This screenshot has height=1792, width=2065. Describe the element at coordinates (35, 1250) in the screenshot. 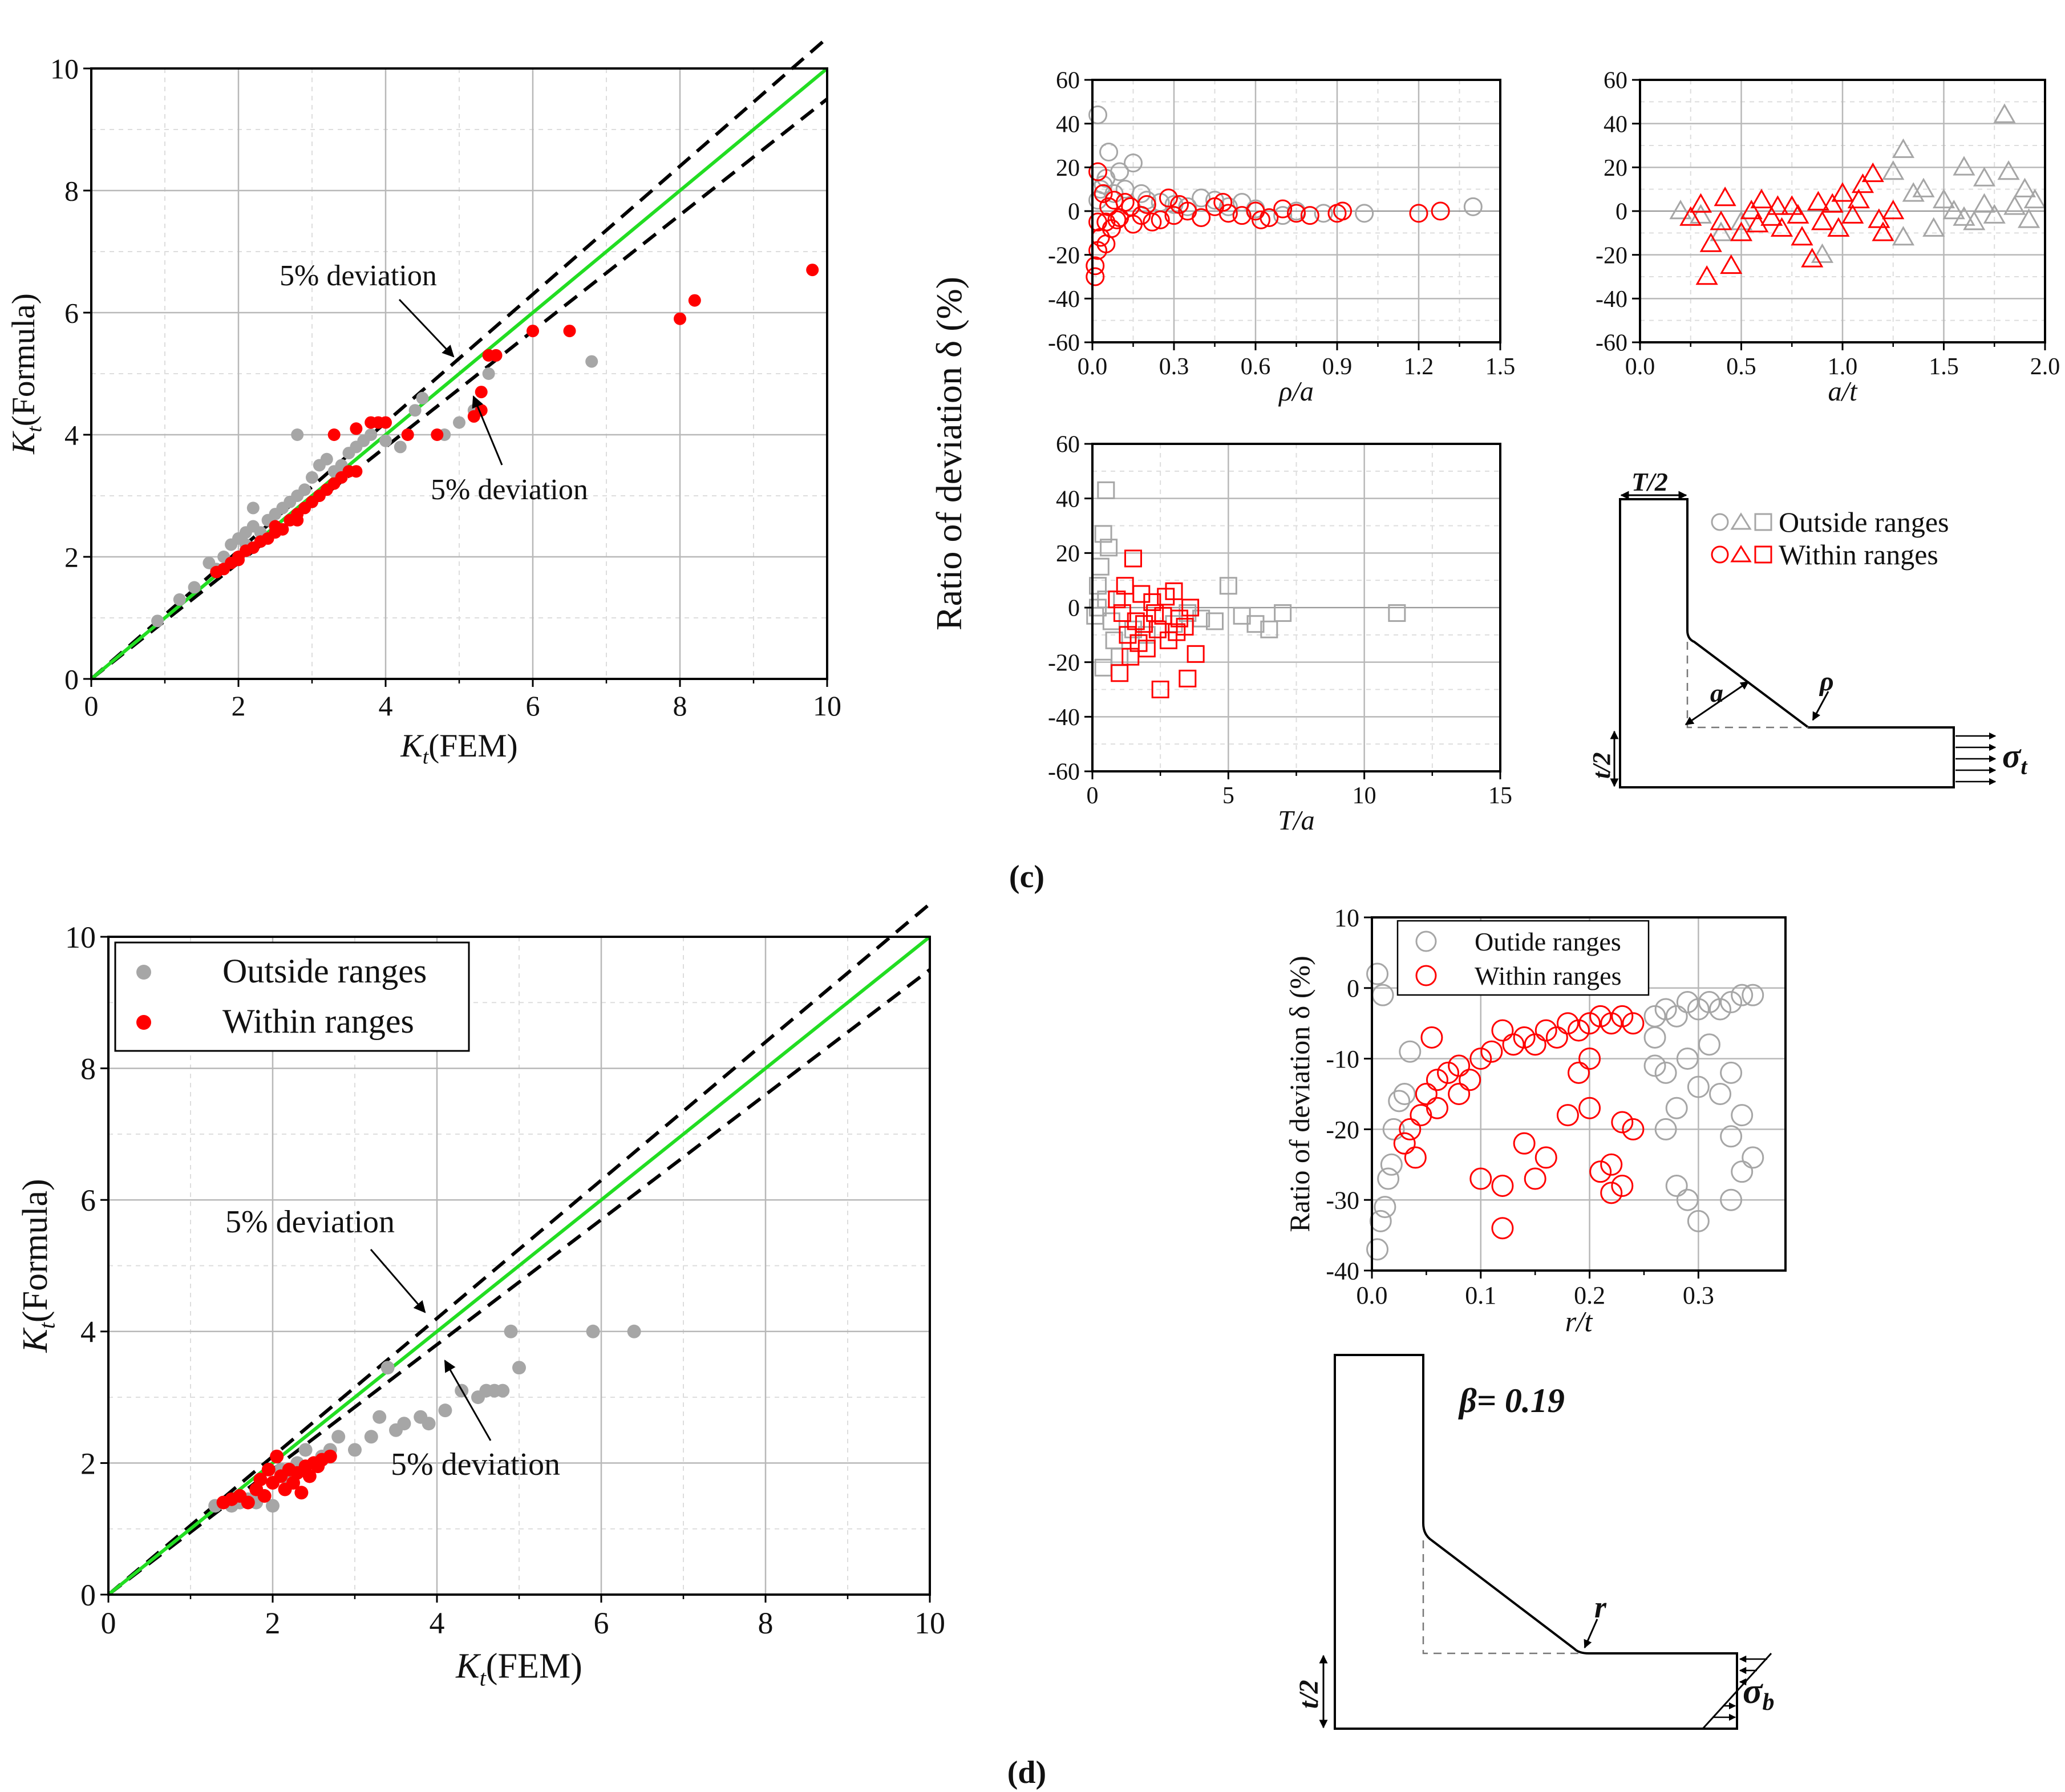

I see `y-axis-label-rest: (Formula)` at that location.